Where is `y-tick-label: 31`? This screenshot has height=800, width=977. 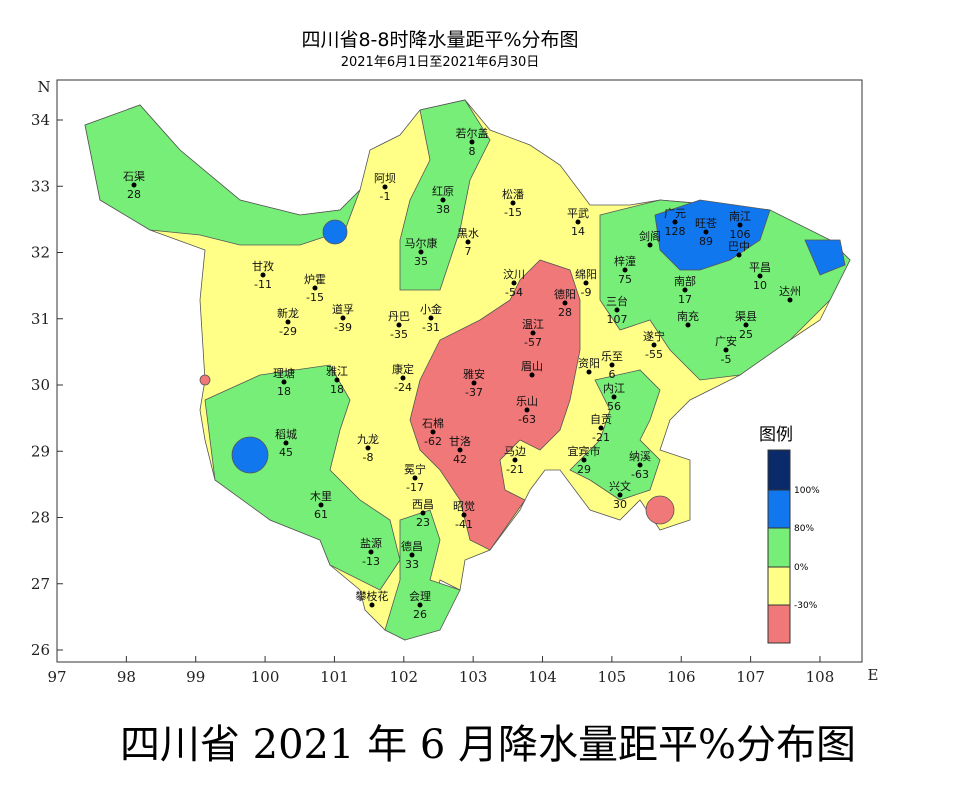
y-tick-label: 31 is located at coordinates (40, 319).